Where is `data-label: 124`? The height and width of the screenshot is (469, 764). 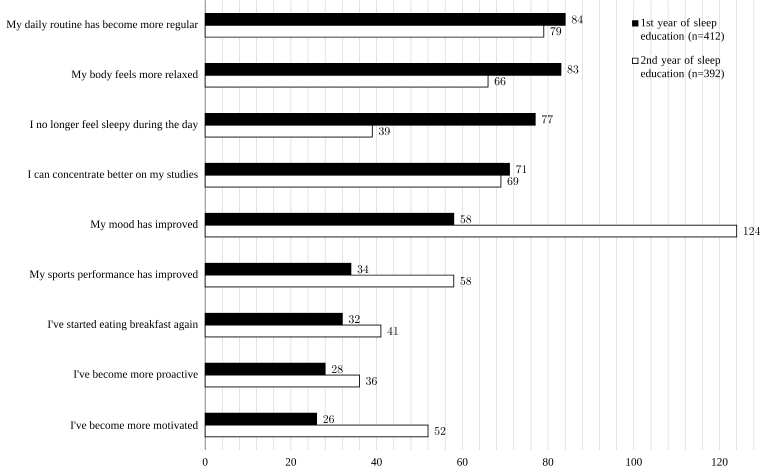
data-label: 124 is located at coordinates (752, 230).